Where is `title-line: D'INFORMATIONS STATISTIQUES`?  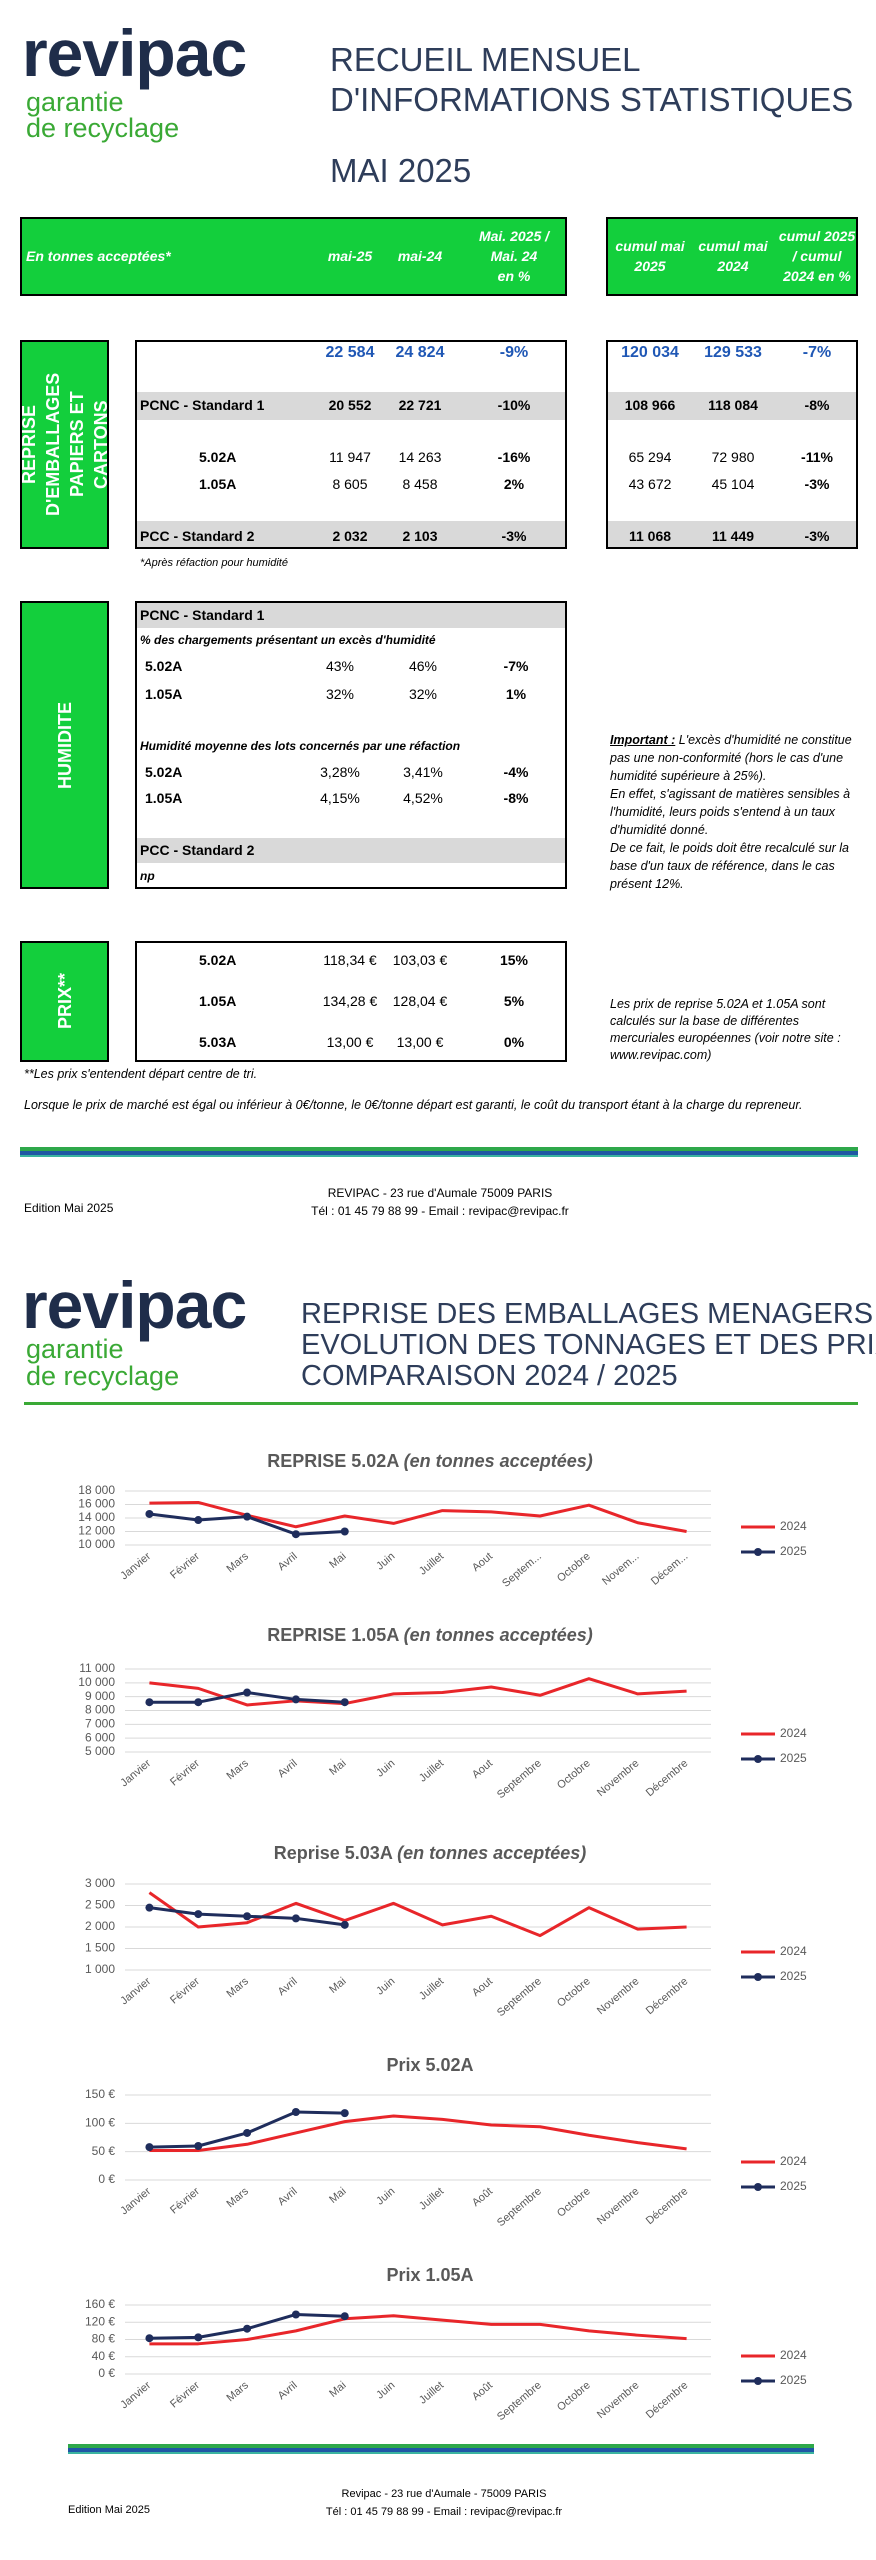 title-line: D'INFORMATIONS STATISTIQUES is located at coordinates (592, 99).